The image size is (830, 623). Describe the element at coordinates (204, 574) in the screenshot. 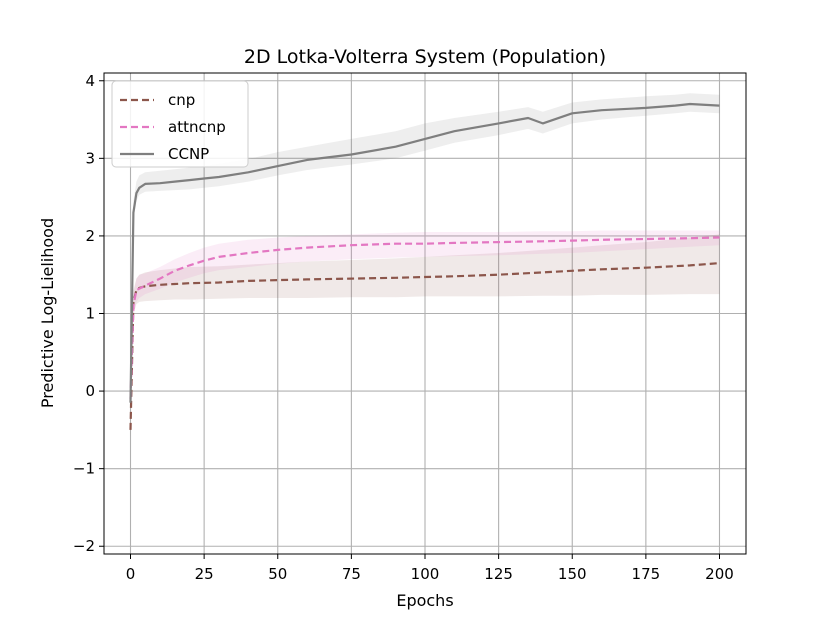

I see `x-tick-label: 25` at that location.